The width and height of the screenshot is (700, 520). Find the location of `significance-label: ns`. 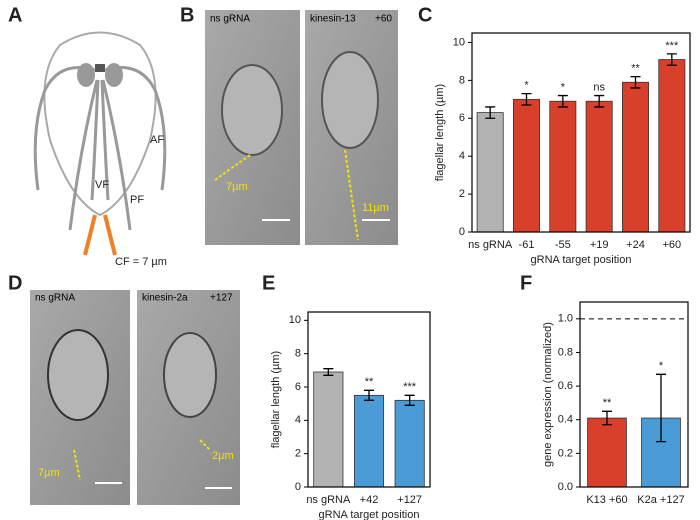

significance-label: ns is located at coordinates (599, 87).